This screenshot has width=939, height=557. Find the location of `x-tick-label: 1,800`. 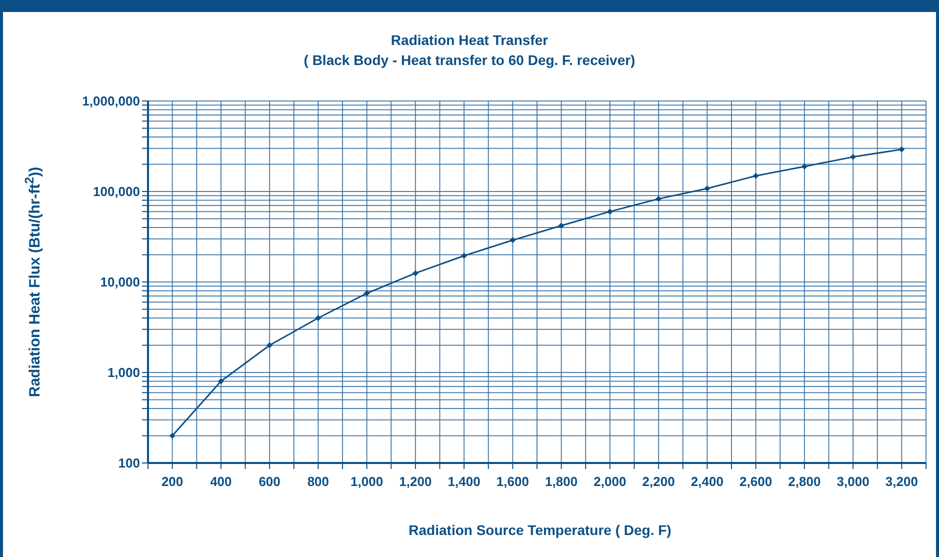

x-tick-label: 1,800 is located at coordinates (561, 482).